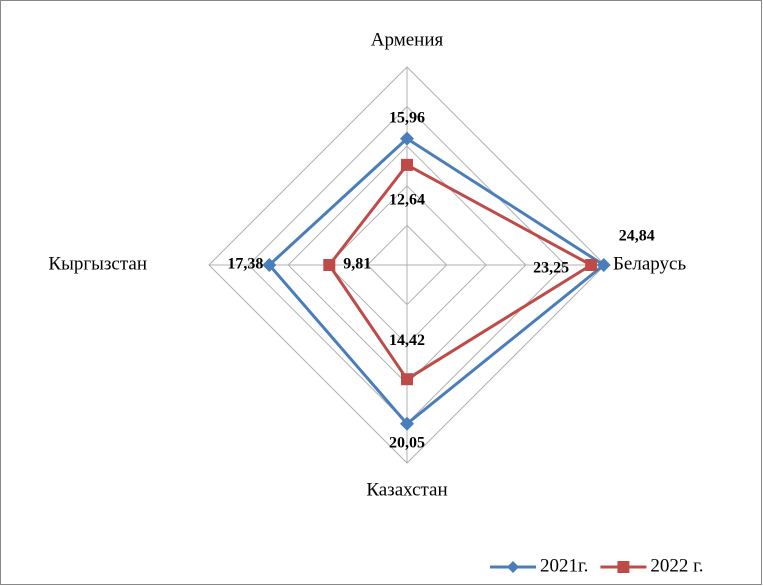 This screenshot has height=586, width=763. Describe the element at coordinates (649, 263) in the screenshot. I see `category-label: Беларусь` at that location.